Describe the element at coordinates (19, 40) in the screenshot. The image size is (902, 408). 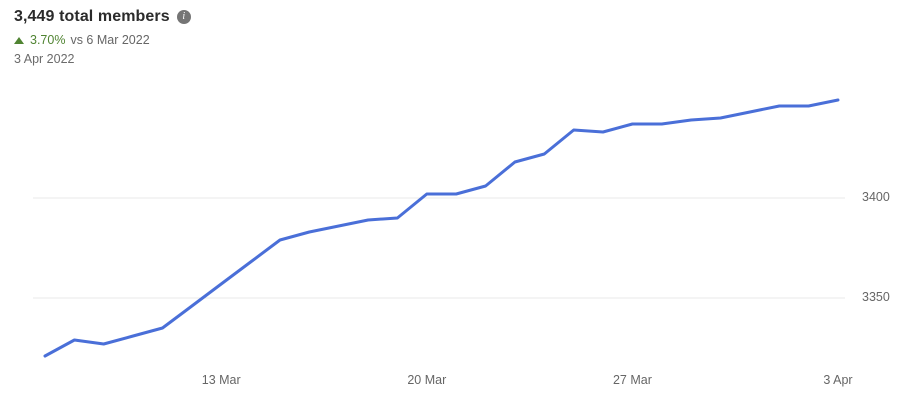
I see `trend-up-icon` at that location.